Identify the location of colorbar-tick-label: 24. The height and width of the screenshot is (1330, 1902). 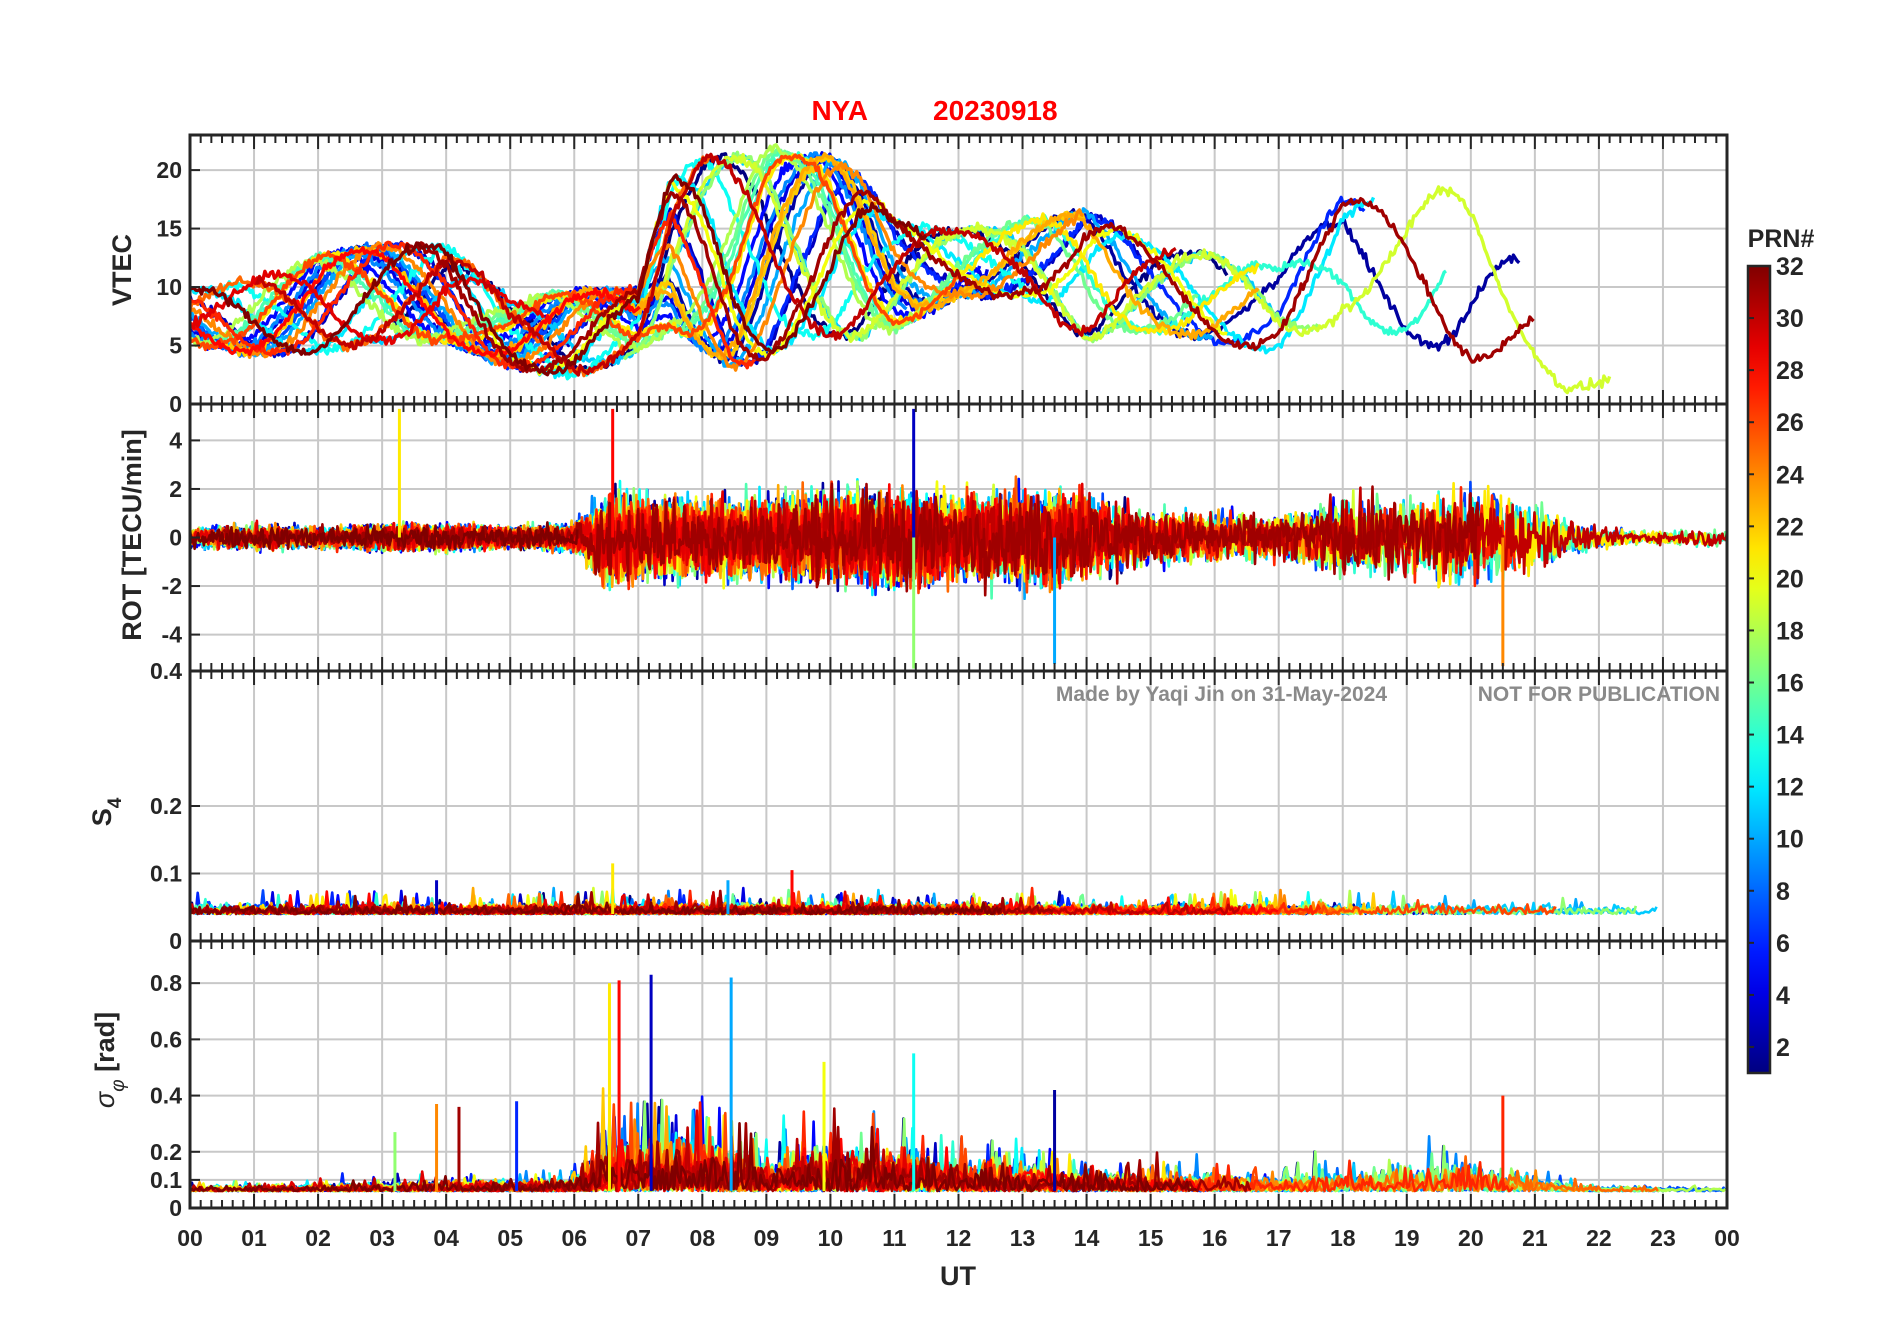
(1790, 475).